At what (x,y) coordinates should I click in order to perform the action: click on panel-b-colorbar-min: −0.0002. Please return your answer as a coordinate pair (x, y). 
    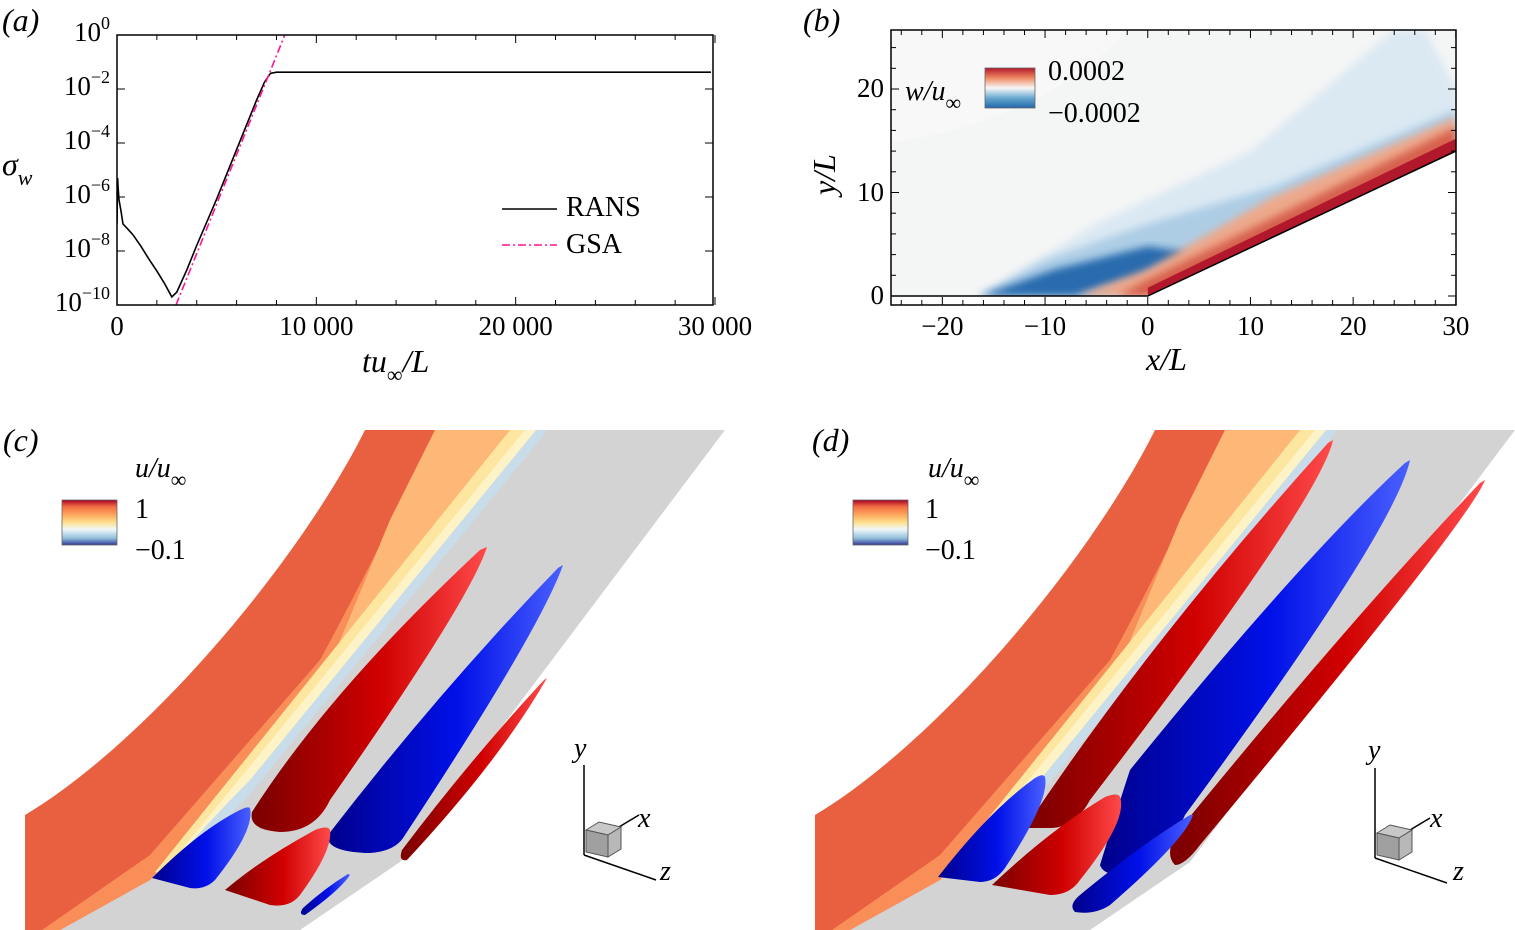
    Looking at the image, I should click on (1094, 113).